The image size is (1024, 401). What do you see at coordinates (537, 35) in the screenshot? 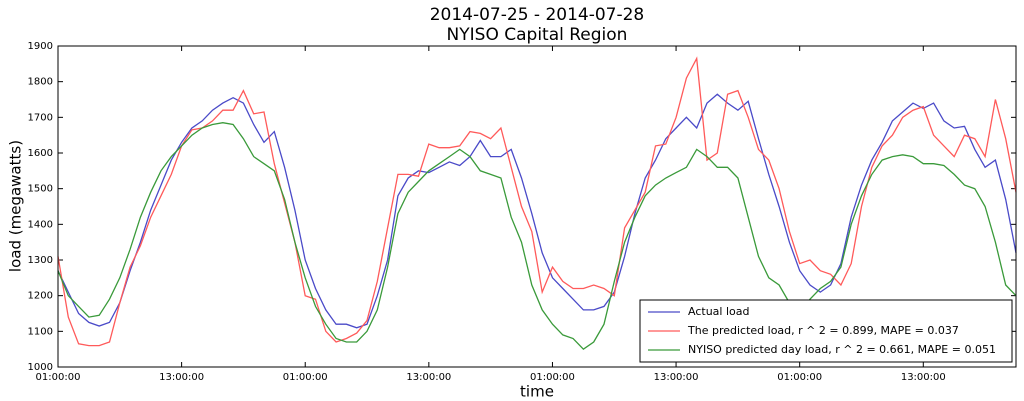
I see `chart-subtitle: NYISO Capital Region` at bounding box center [537, 35].